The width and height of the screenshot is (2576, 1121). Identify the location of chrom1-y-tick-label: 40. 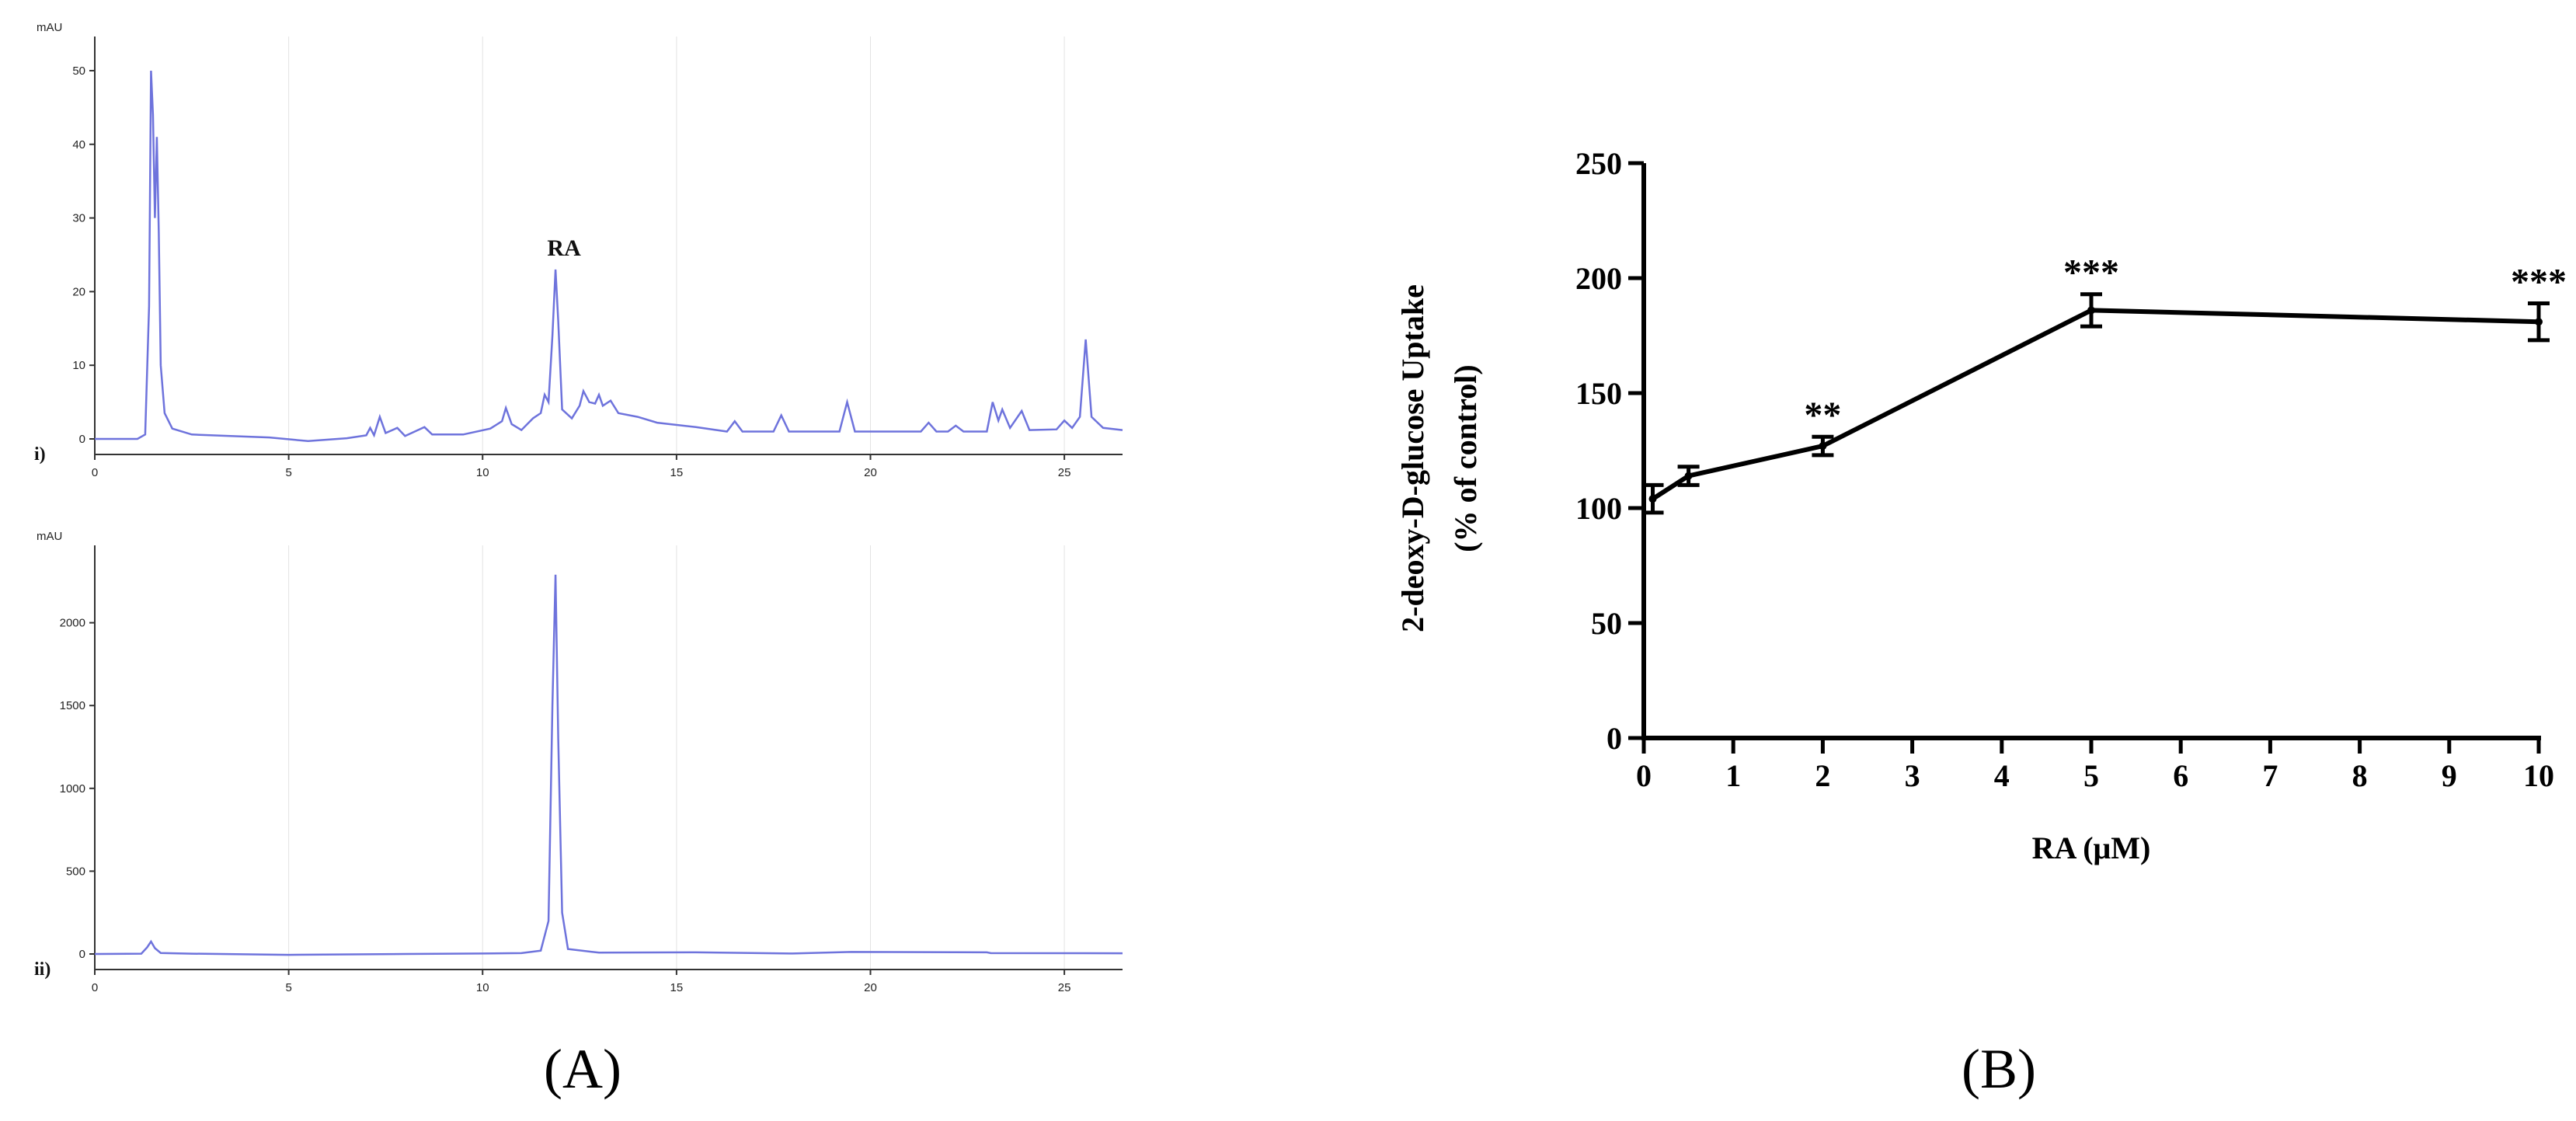
(78, 144).